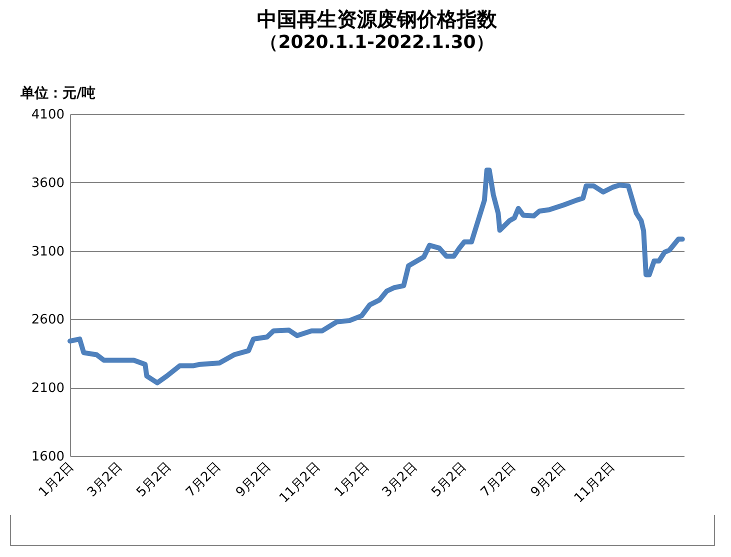 Image resolution: width=731 pixels, height=557 pixels. I want to click on x-tick-label: 1月2日, so click(352, 480).